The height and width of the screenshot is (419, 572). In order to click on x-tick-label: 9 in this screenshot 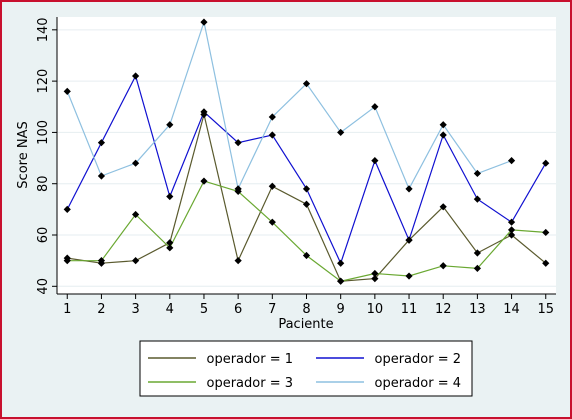, I will do `click(341, 309)`.